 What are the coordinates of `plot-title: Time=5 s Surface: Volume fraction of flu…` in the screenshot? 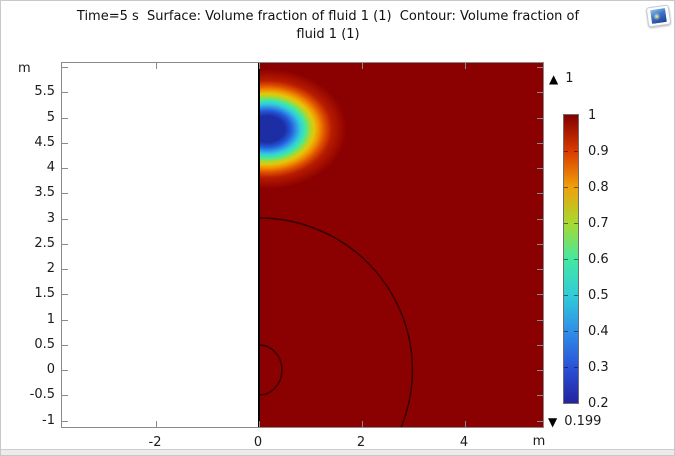 It's located at (328, 26).